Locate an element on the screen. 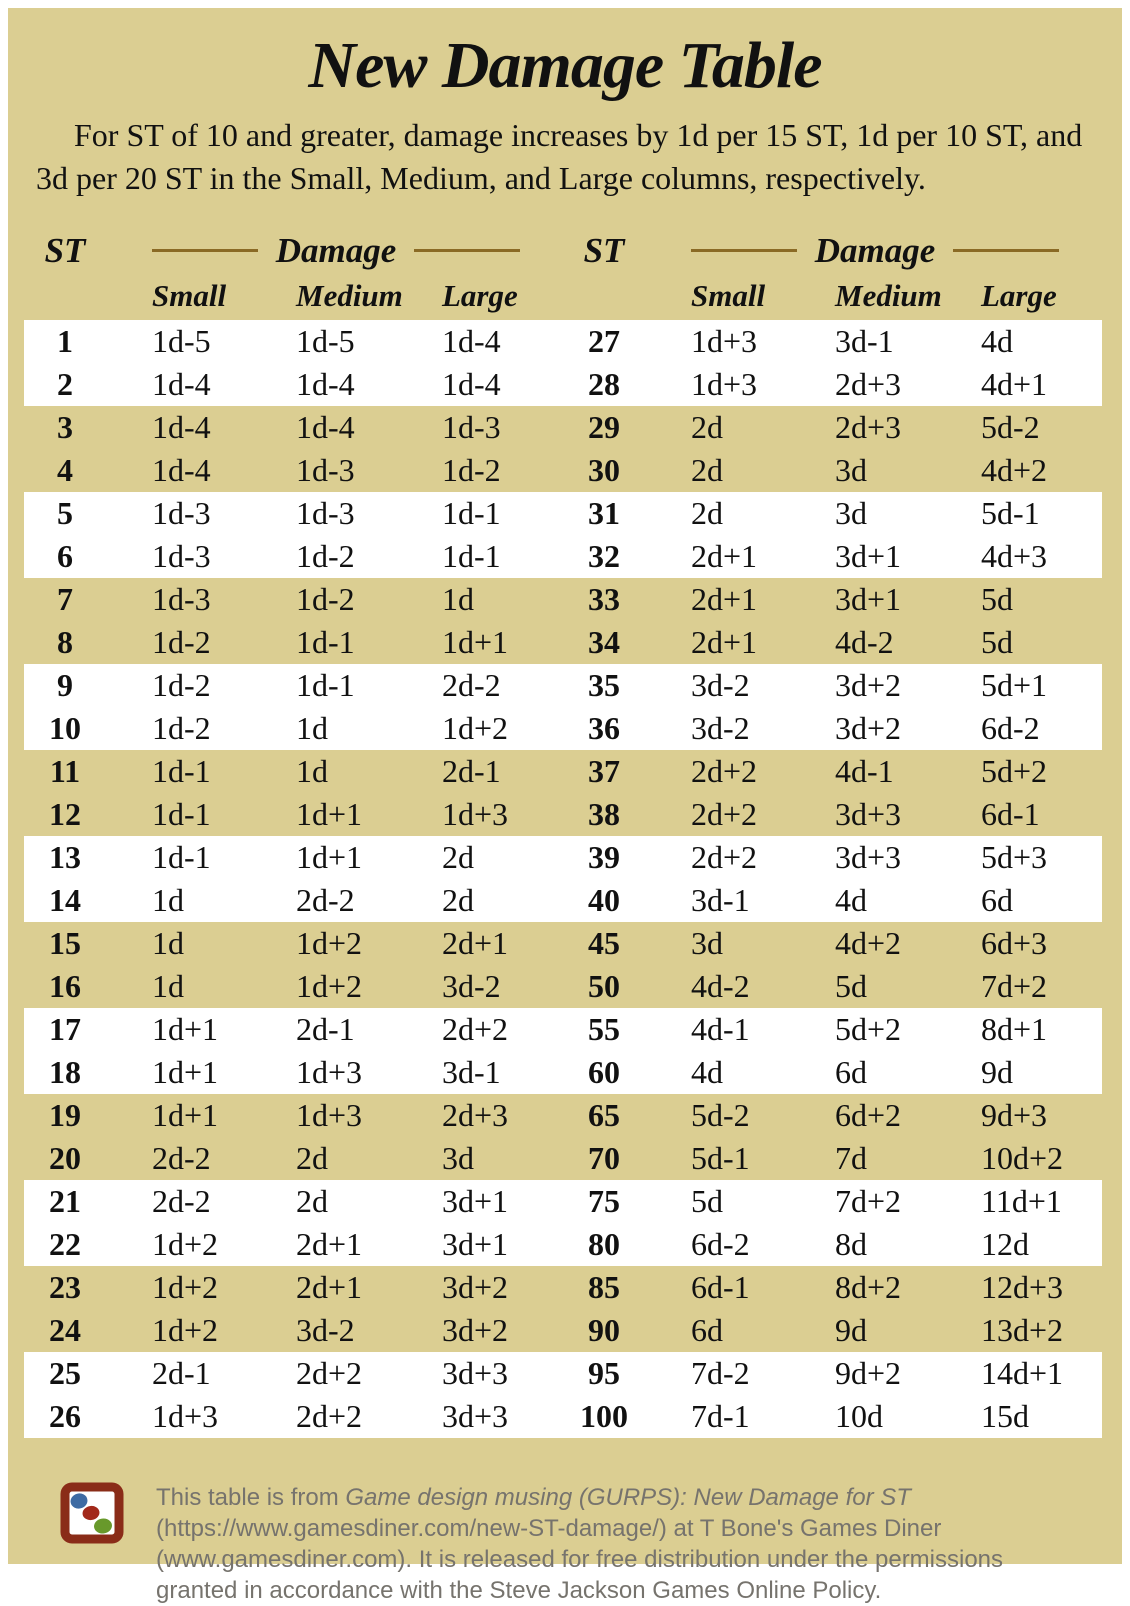 This screenshot has width=1130, height=1606. damage-value-small: 6d is located at coordinates (707, 1329).